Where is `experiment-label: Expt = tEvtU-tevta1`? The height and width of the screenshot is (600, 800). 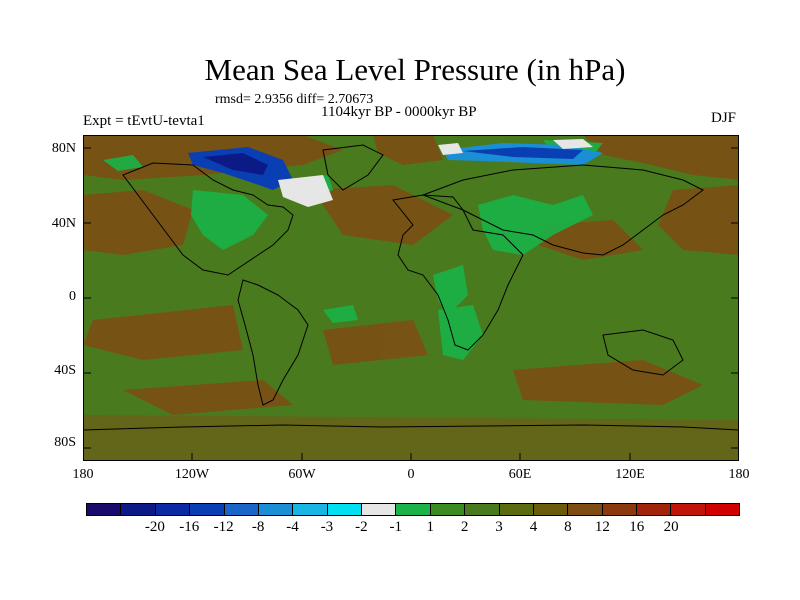 experiment-label: Expt = tEvtU-tevta1 is located at coordinates (144, 121).